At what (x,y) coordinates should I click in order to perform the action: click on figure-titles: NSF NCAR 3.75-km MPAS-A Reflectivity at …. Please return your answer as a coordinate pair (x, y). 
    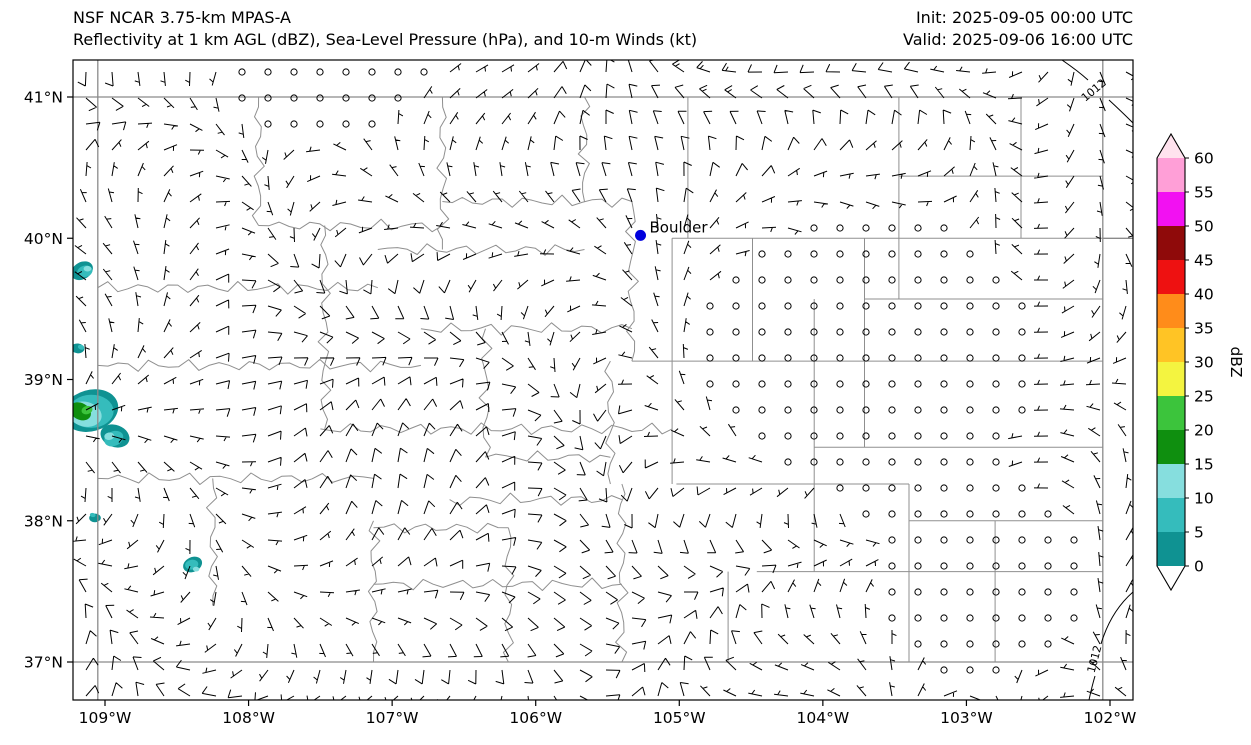
    Looking at the image, I should click on (385, 29).